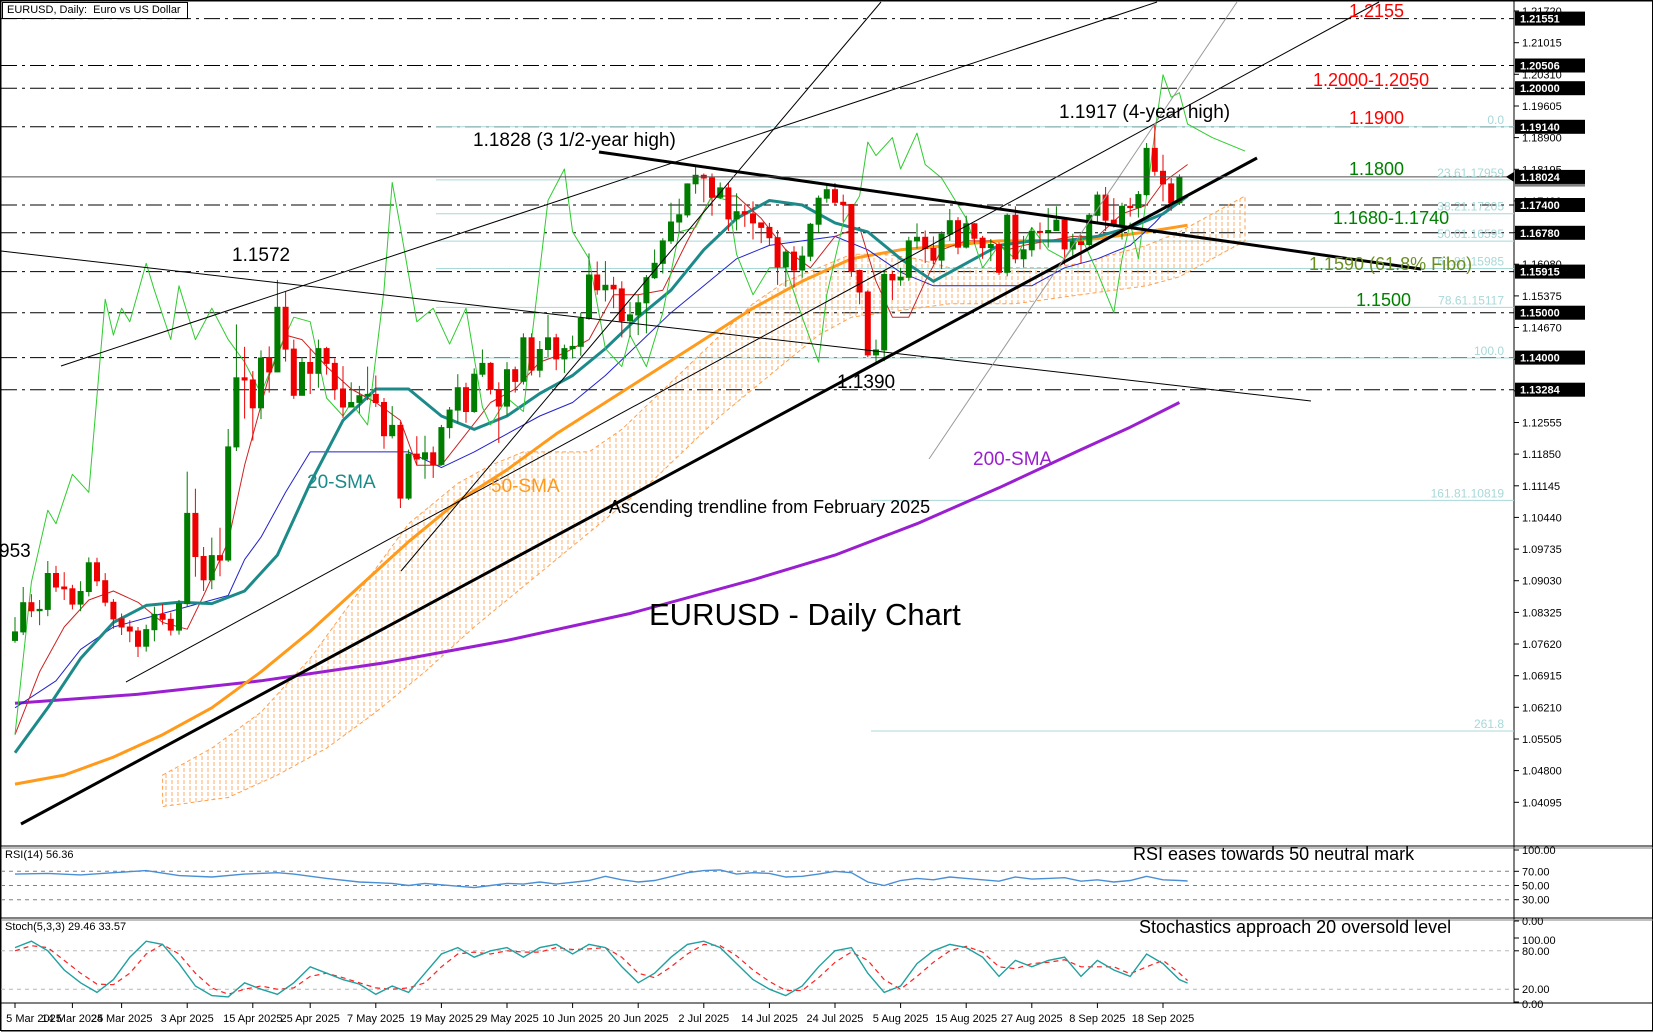  What do you see at coordinates (1542, 550) in the screenshot?
I see `axis-tick-label: 1.09735` at bounding box center [1542, 550].